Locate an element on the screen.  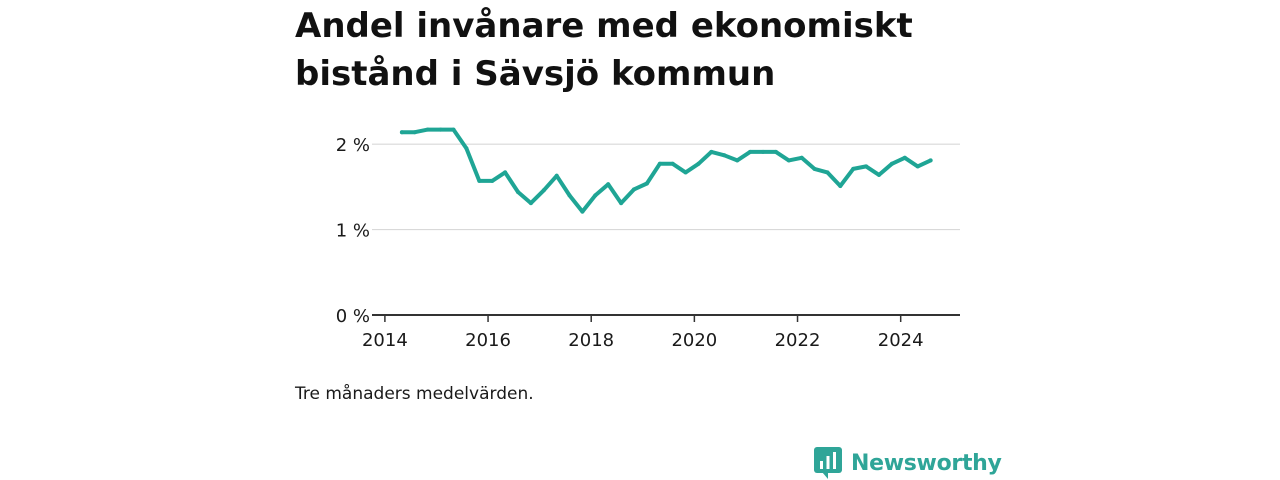
newsworthy-bar-chart-logo-icon is located at coordinates (828, 463).